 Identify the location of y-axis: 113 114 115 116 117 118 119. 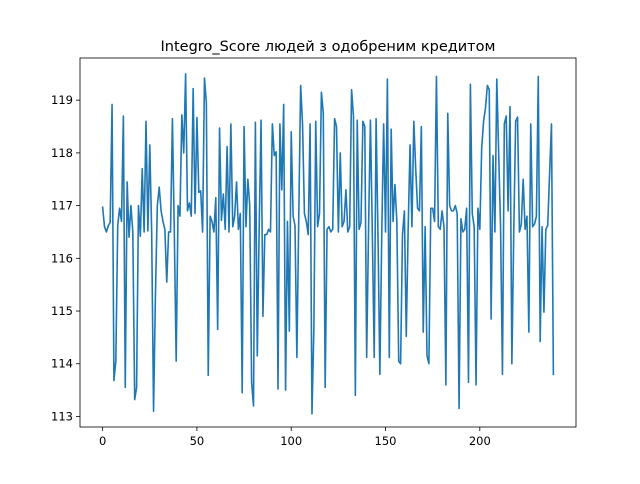
(65, 258).